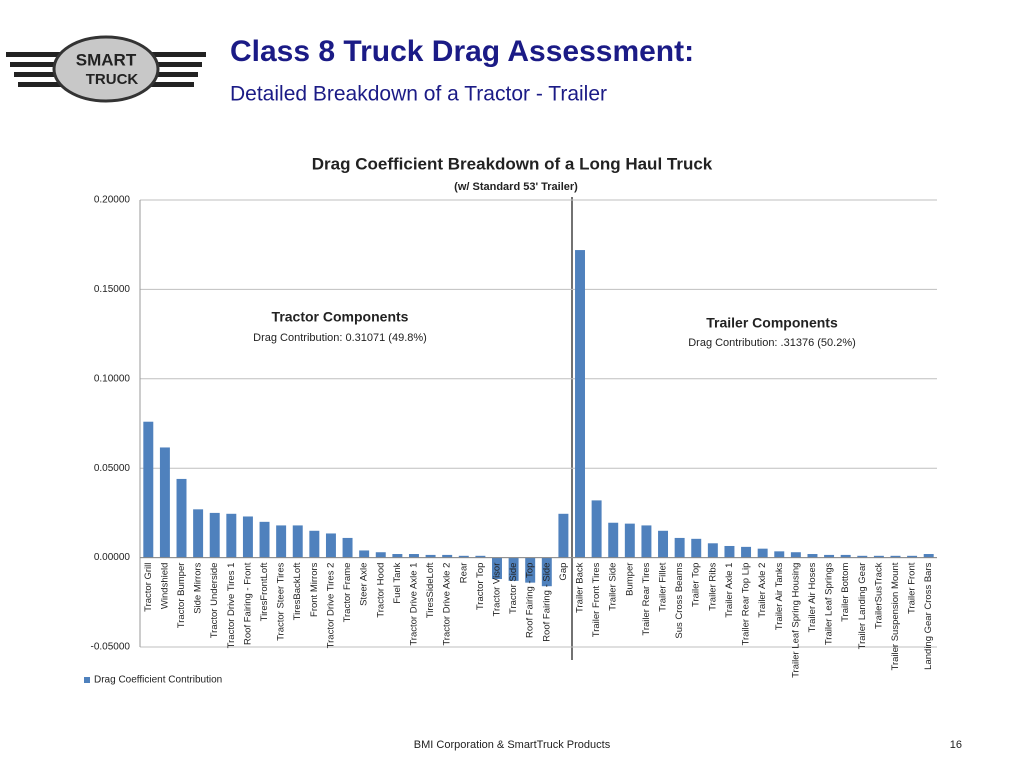 The height and width of the screenshot is (768, 1024). What do you see at coordinates (364, 584) in the screenshot?
I see `x-tick-label: Steer Axle` at bounding box center [364, 584].